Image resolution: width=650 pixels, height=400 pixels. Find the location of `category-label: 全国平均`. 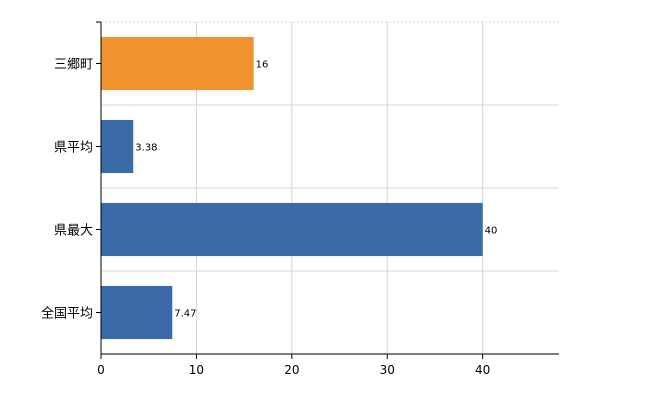

category-label: 全国平均 is located at coordinates (67, 314).